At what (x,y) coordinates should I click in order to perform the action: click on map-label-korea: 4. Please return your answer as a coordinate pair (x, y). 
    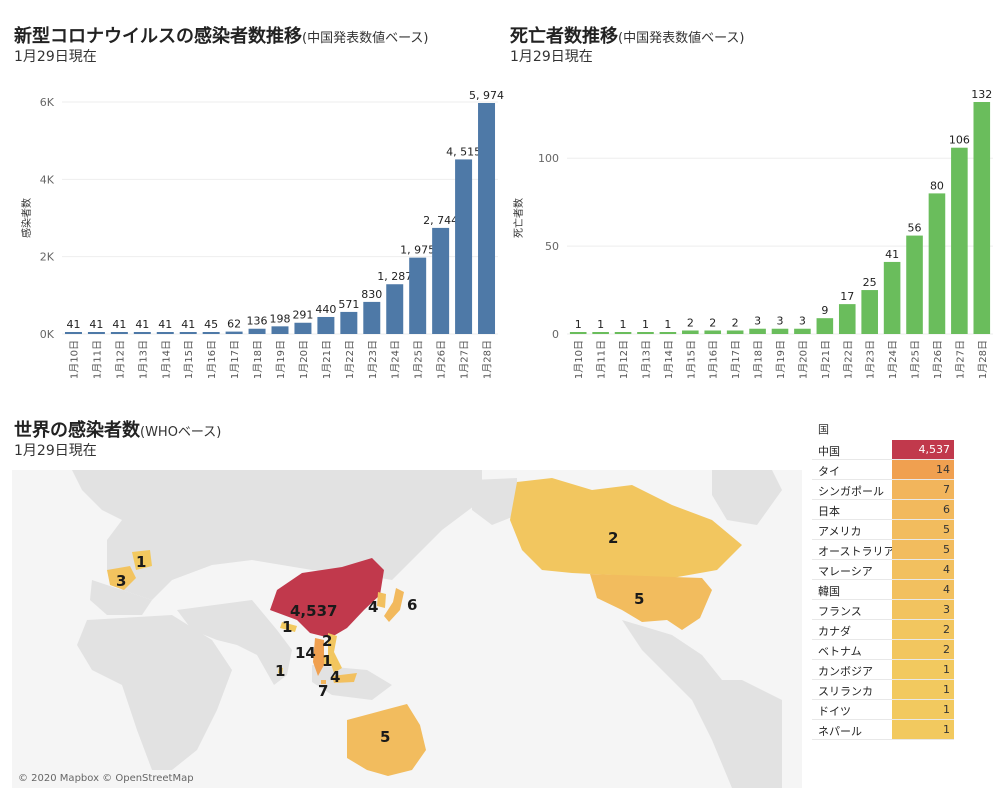
    Looking at the image, I should click on (373, 607).